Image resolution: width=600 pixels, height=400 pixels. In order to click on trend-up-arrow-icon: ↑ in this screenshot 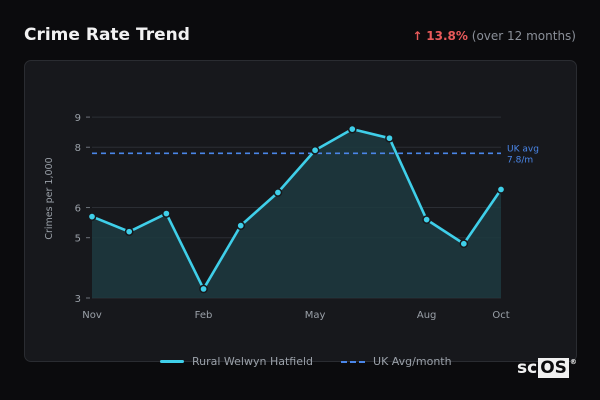, I will do `click(417, 36)`.